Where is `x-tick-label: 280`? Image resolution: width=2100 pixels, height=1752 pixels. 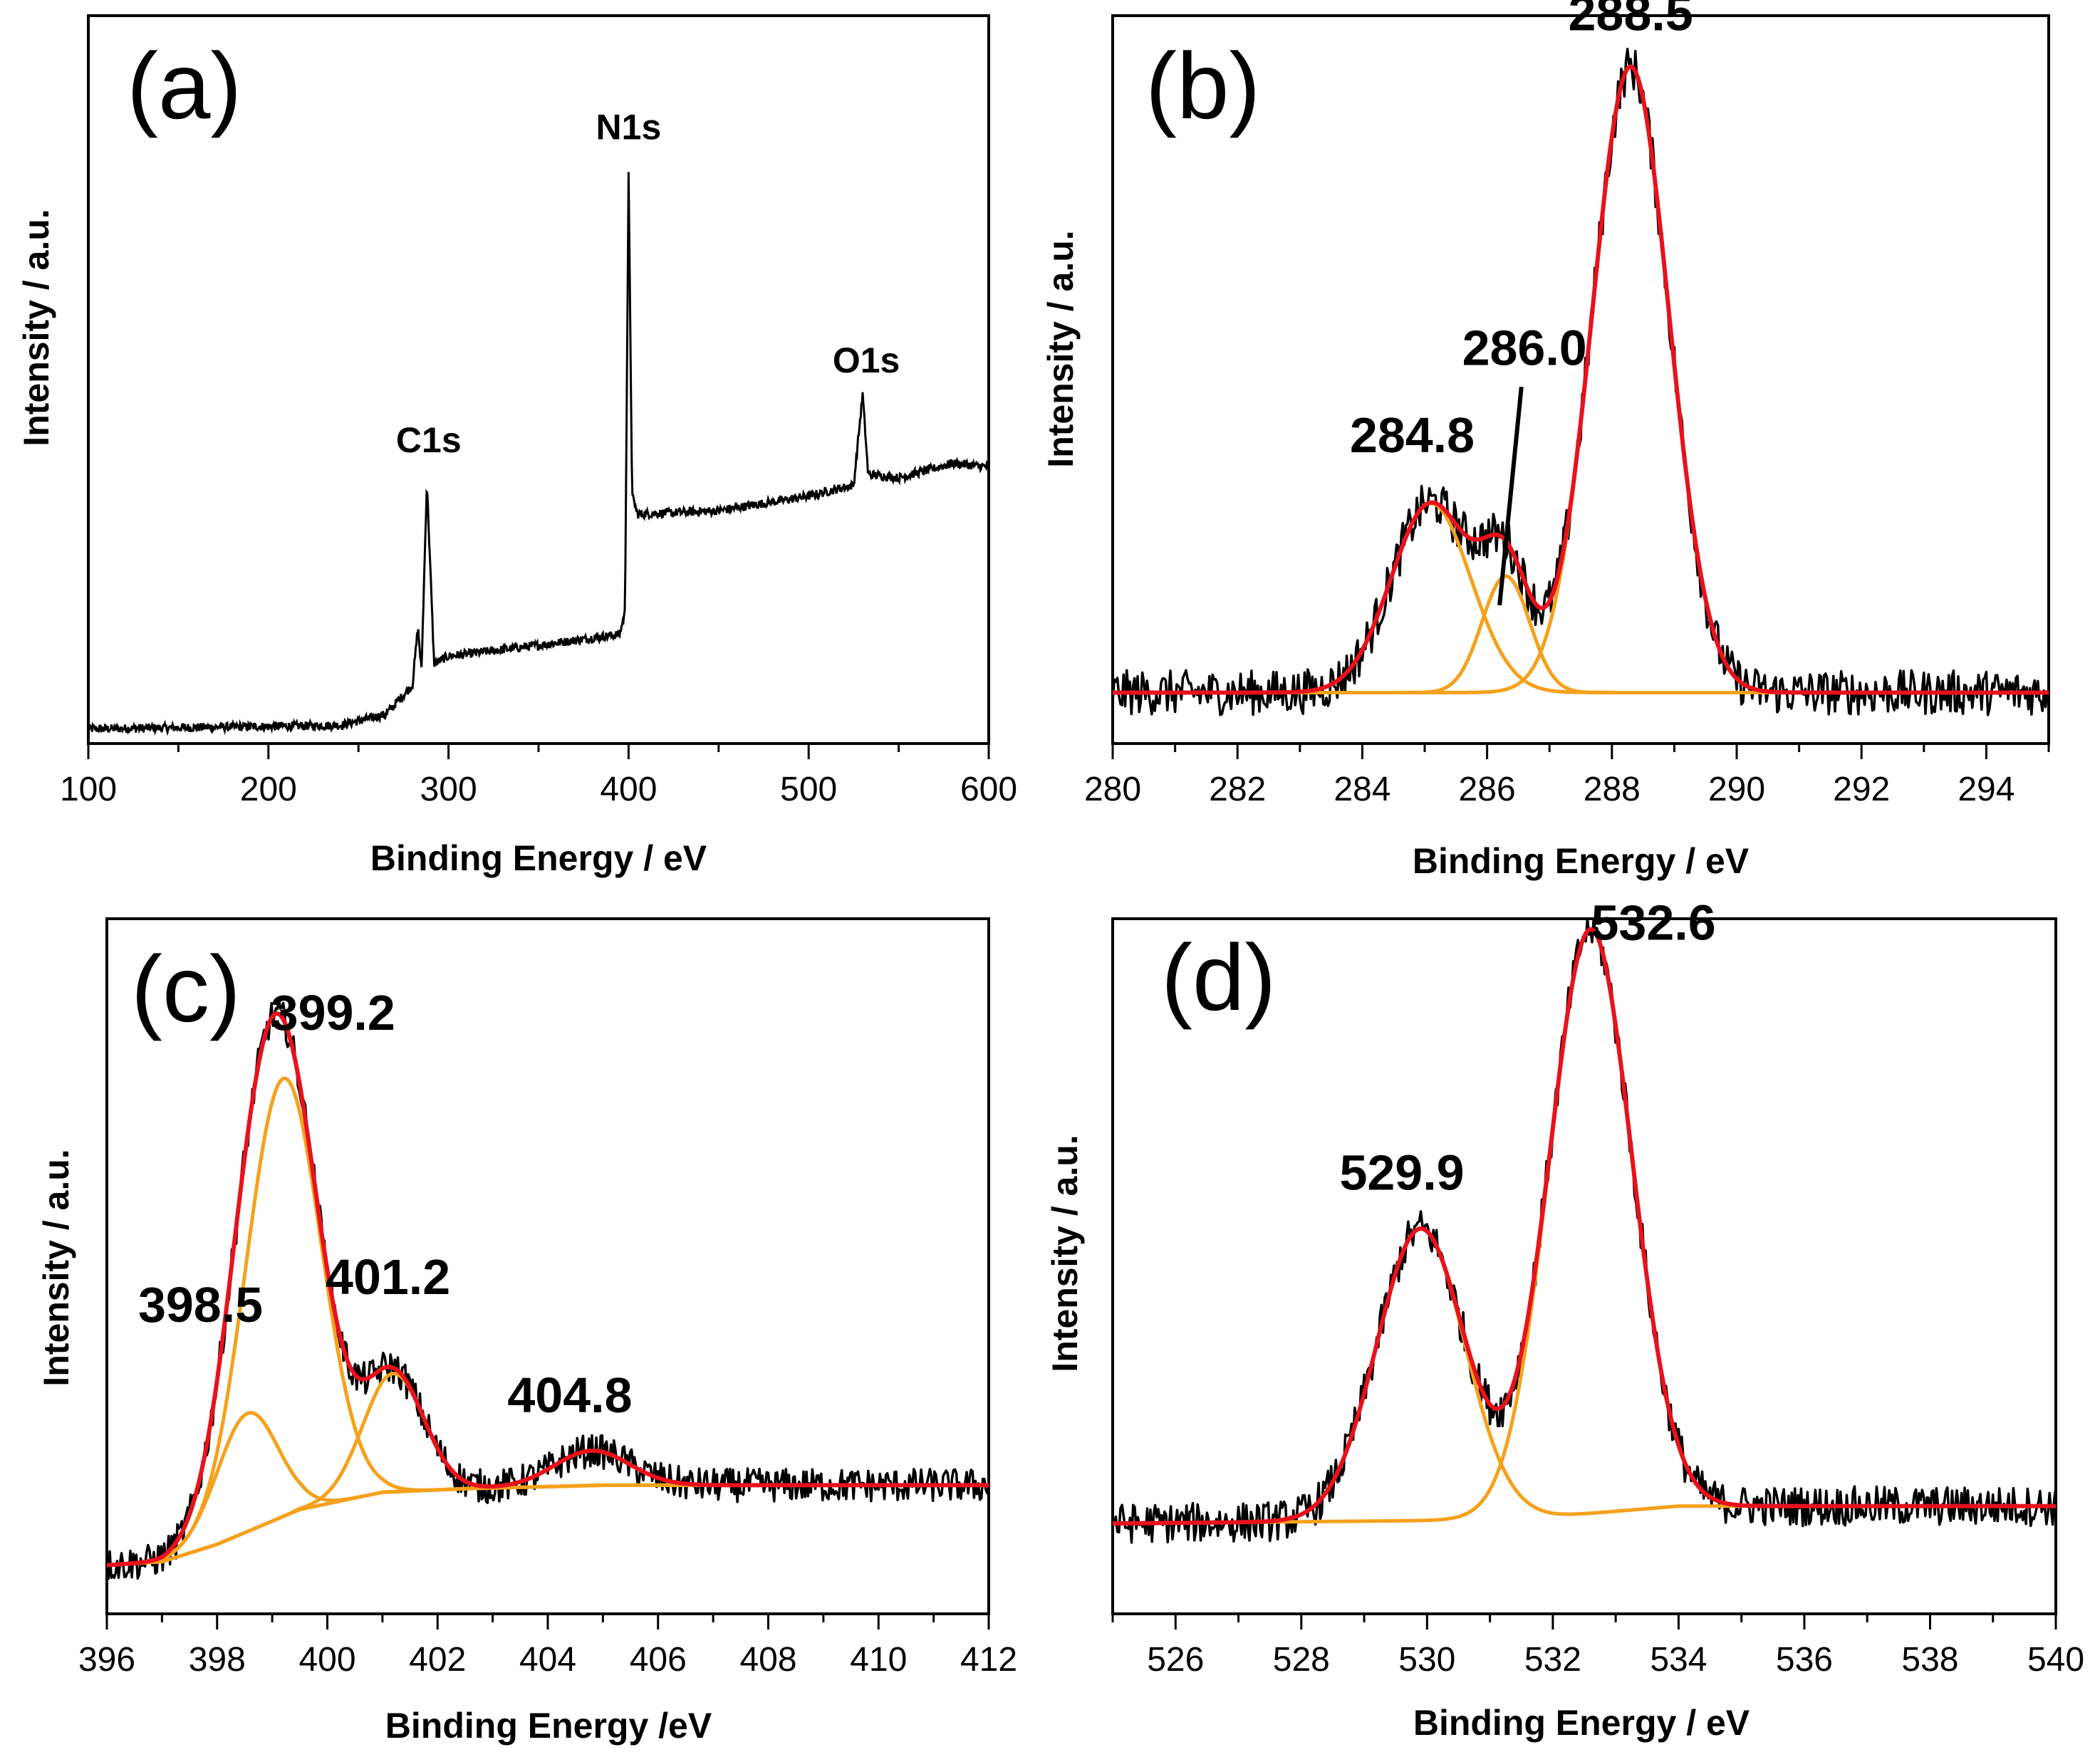 x-tick-label: 280 is located at coordinates (1112, 789).